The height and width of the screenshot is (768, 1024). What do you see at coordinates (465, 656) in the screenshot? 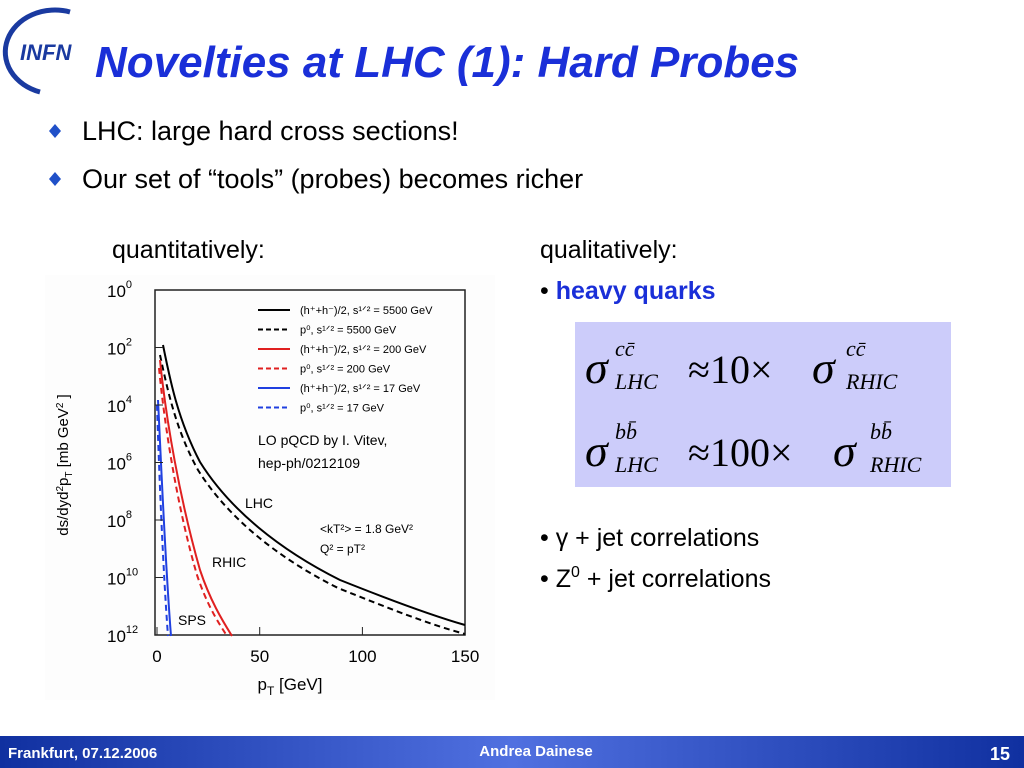
I see `x-tick-label: 150` at bounding box center [465, 656].